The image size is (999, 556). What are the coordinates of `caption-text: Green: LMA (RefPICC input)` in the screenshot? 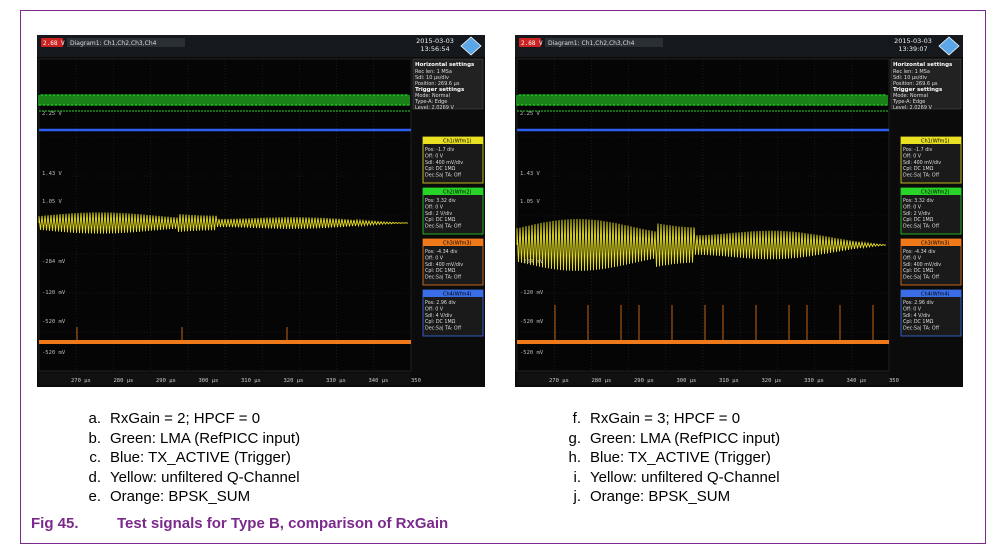 It's located at (205, 438).